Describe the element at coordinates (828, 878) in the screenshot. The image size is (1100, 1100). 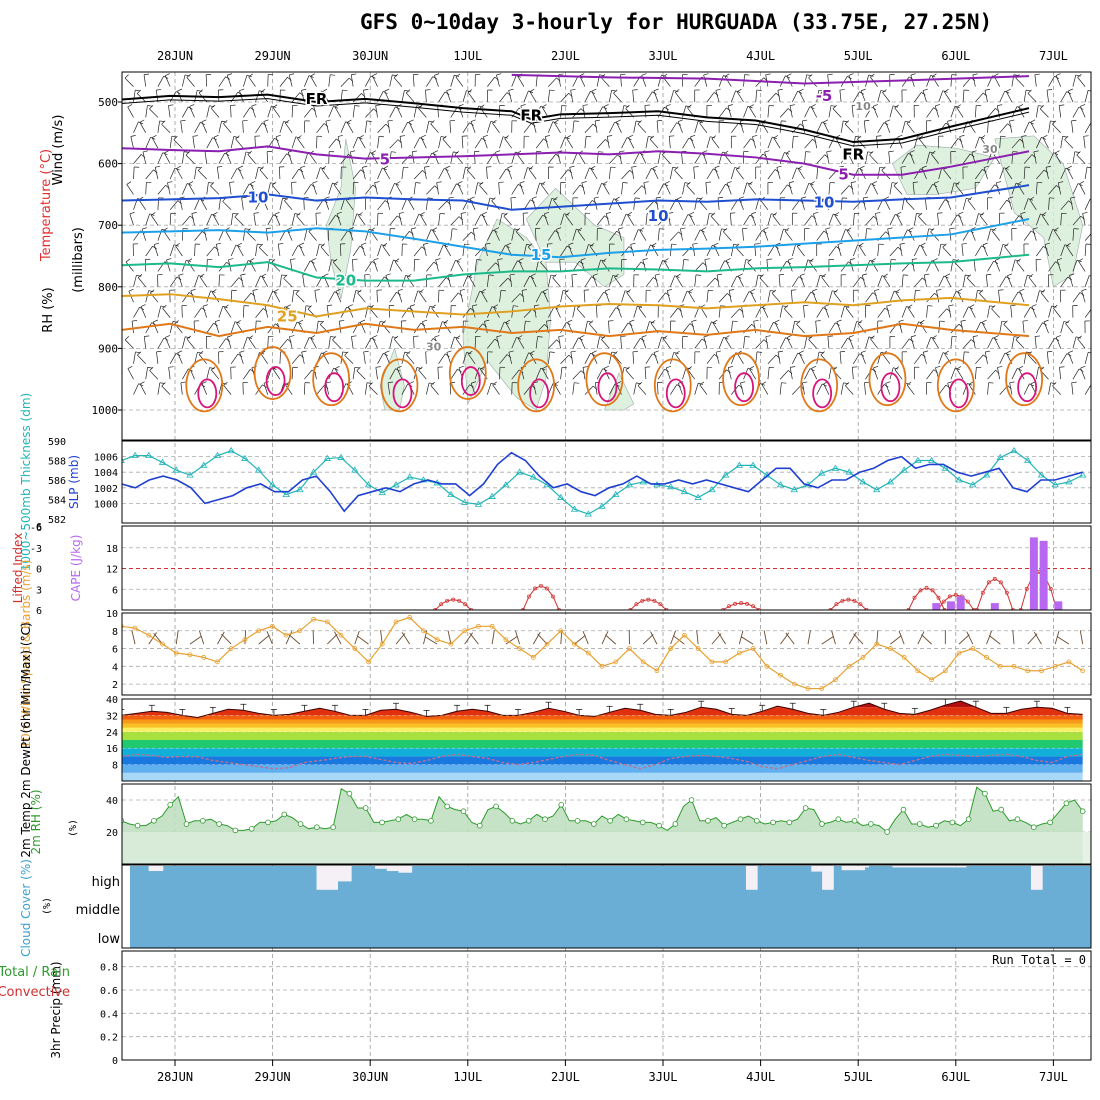
I see `cloud-clear-block` at that location.